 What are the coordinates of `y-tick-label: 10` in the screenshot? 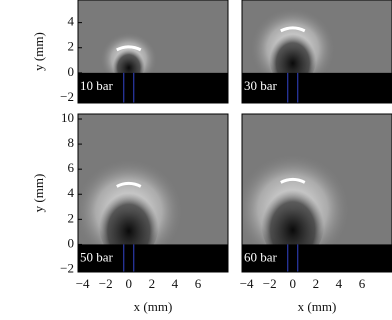 It's located at (67, 117).